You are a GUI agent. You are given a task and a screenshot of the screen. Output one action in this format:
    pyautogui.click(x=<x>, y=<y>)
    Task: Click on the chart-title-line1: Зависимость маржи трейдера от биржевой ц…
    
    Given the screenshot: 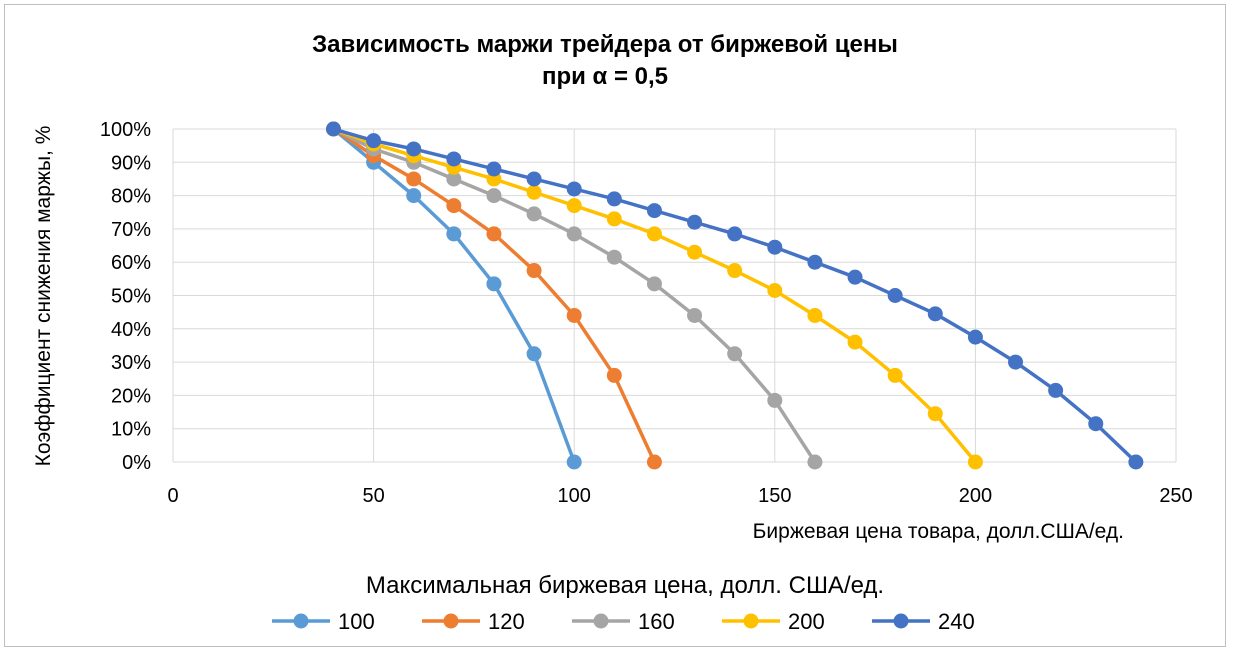 What is the action you would take?
    pyautogui.click(x=605, y=44)
    